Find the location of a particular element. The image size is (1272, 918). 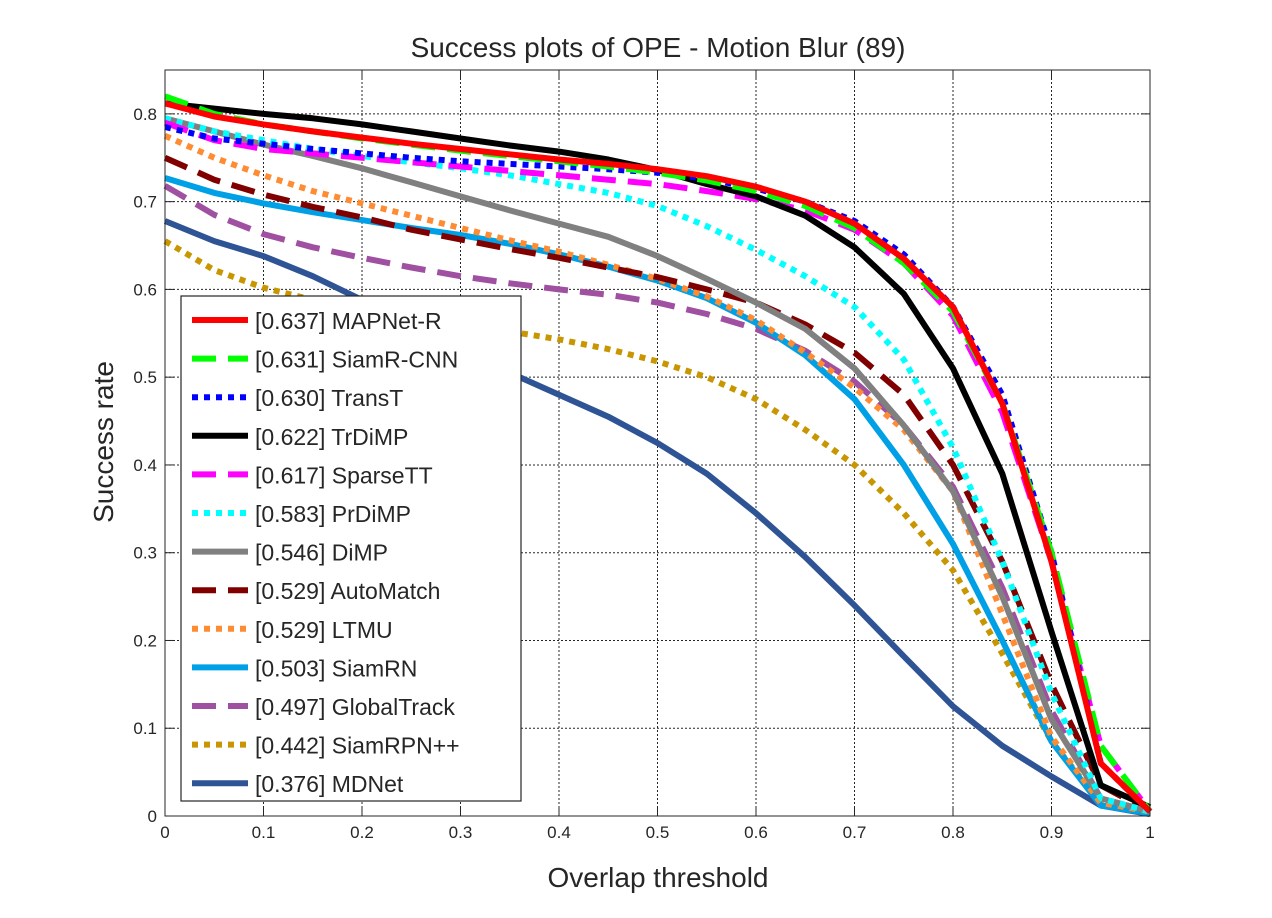

legend-label-prdimp: [0.583] PrDiMP is located at coordinates (333, 514).